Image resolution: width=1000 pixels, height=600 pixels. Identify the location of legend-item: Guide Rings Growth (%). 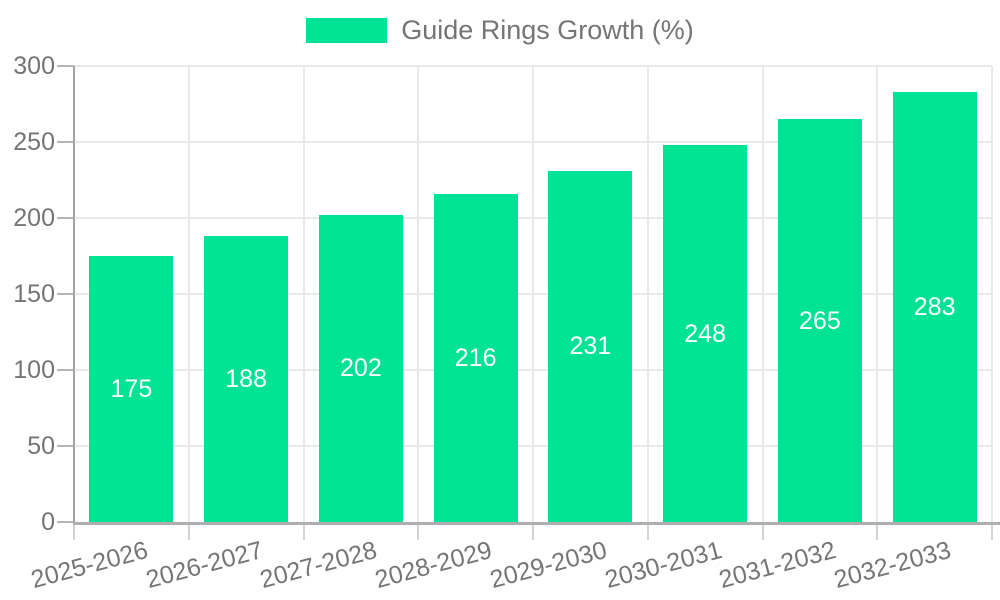
(500, 30).